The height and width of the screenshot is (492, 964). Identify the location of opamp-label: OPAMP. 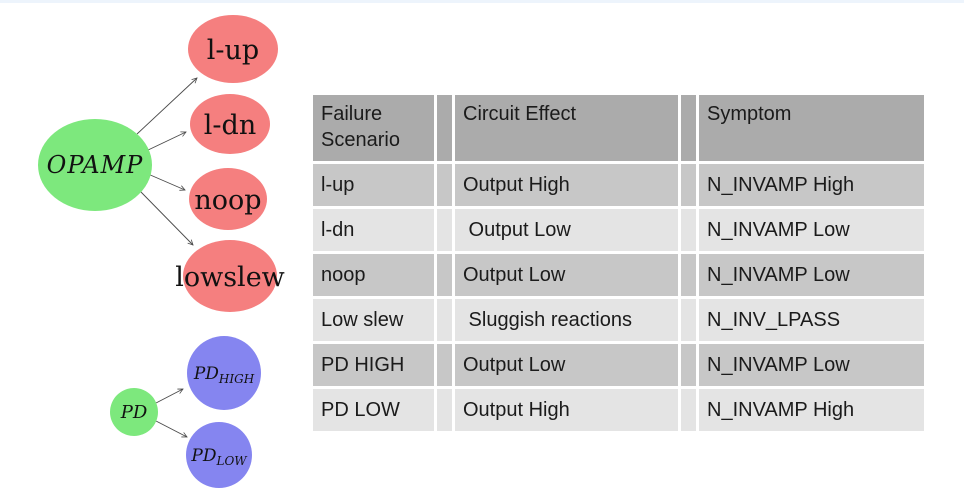
(95, 165).